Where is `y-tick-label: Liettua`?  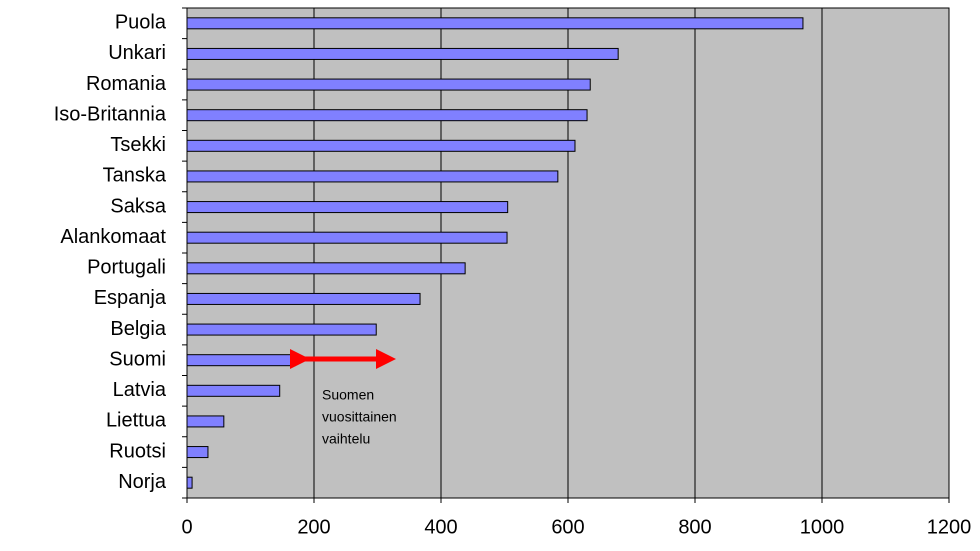
y-tick-label: Liettua is located at coordinates (136, 421).